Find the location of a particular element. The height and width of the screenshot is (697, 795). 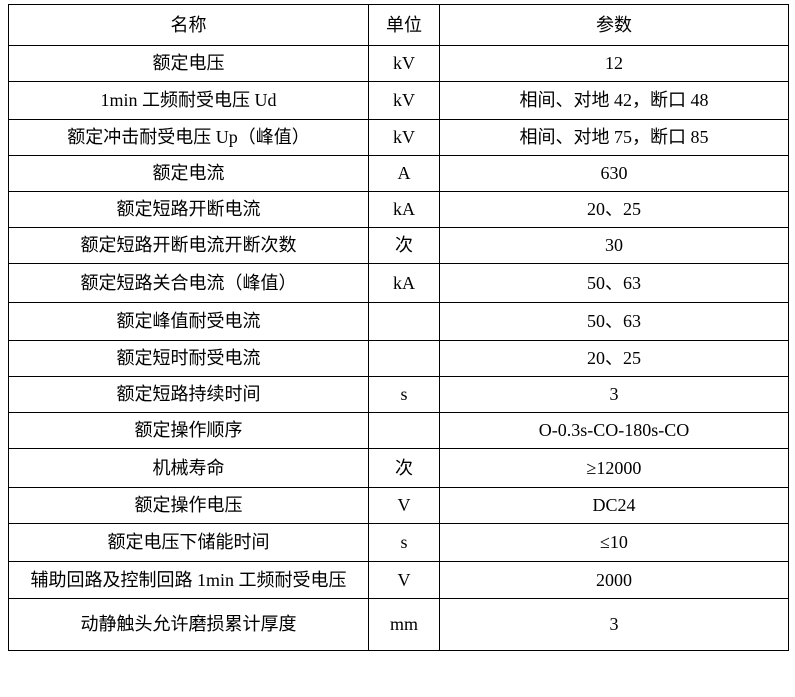

column-header-name: 名称 is located at coordinates (188, 25).